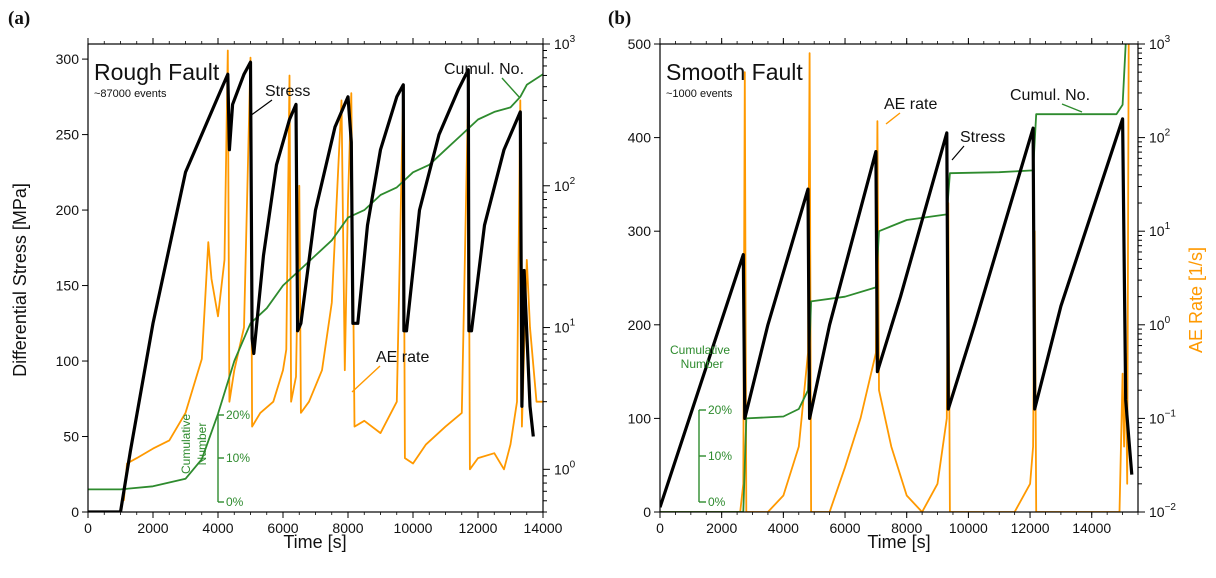 This screenshot has height=578, width=1216. What do you see at coordinates (186, 444) in the screenshot?
I see `panel-a-cumulative-title-1: Cumulative` at bounding box center [186, 444].